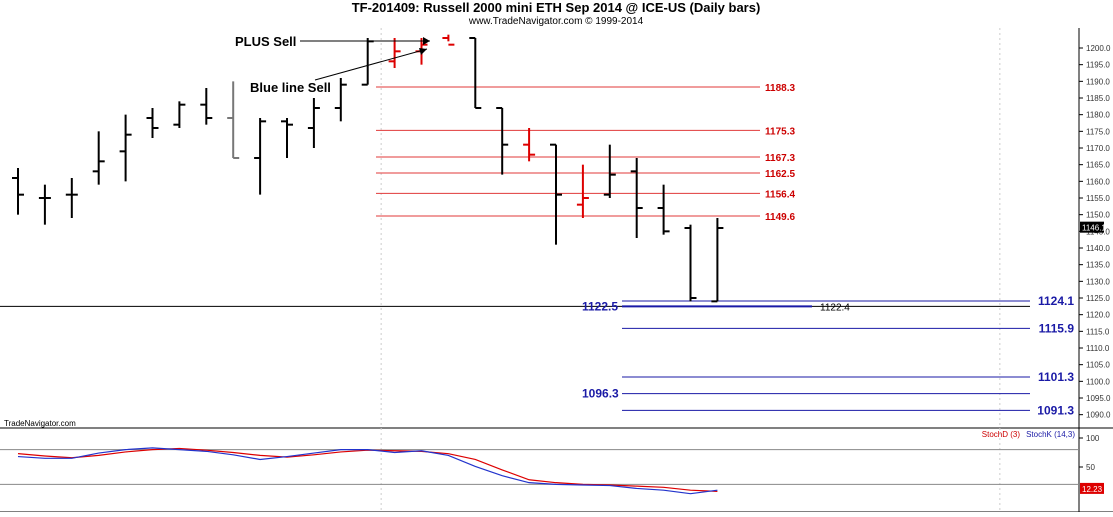 The image size is (1113, 517). What do you see at coordinates (835, 308) in the screenshot?
I see `level-label-1122-4: 1122.4` at bounding box center [835, 308].